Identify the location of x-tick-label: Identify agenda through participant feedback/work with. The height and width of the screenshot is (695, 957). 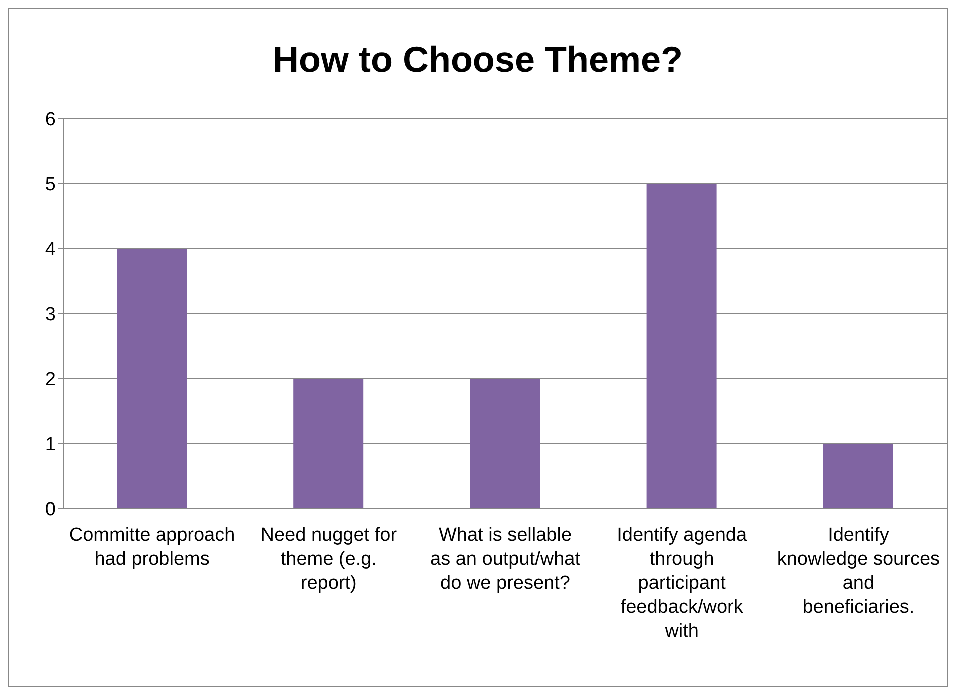
(682, 583).